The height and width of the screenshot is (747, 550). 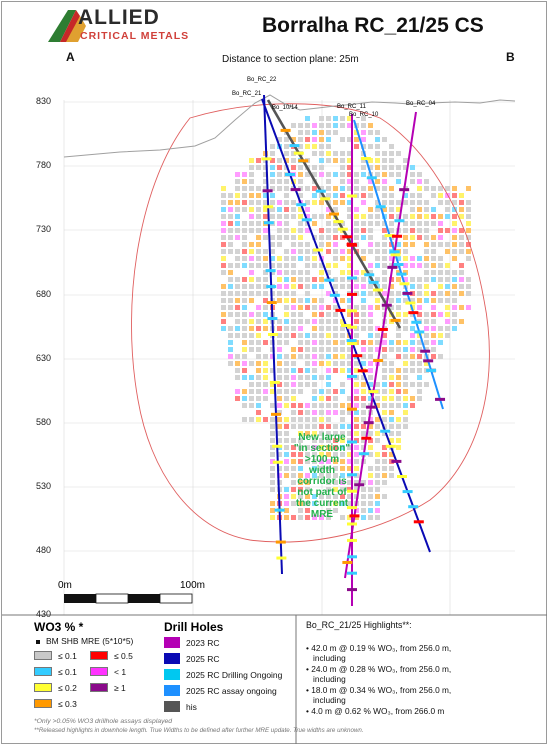 I want to click on wo3-label-5: ≥ 1, so click(x=120, y=688).